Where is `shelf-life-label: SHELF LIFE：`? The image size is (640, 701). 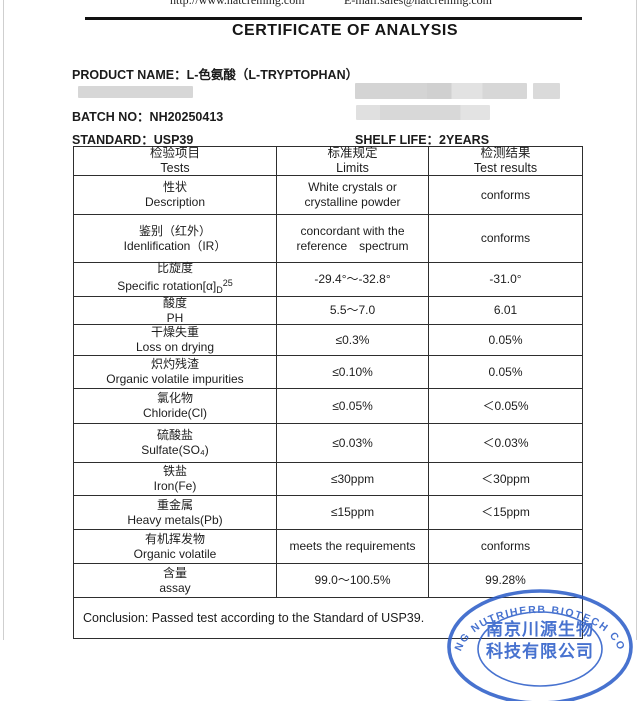 shelf-life-label: SHELF LIFE： is located at coordinates (397, 140).